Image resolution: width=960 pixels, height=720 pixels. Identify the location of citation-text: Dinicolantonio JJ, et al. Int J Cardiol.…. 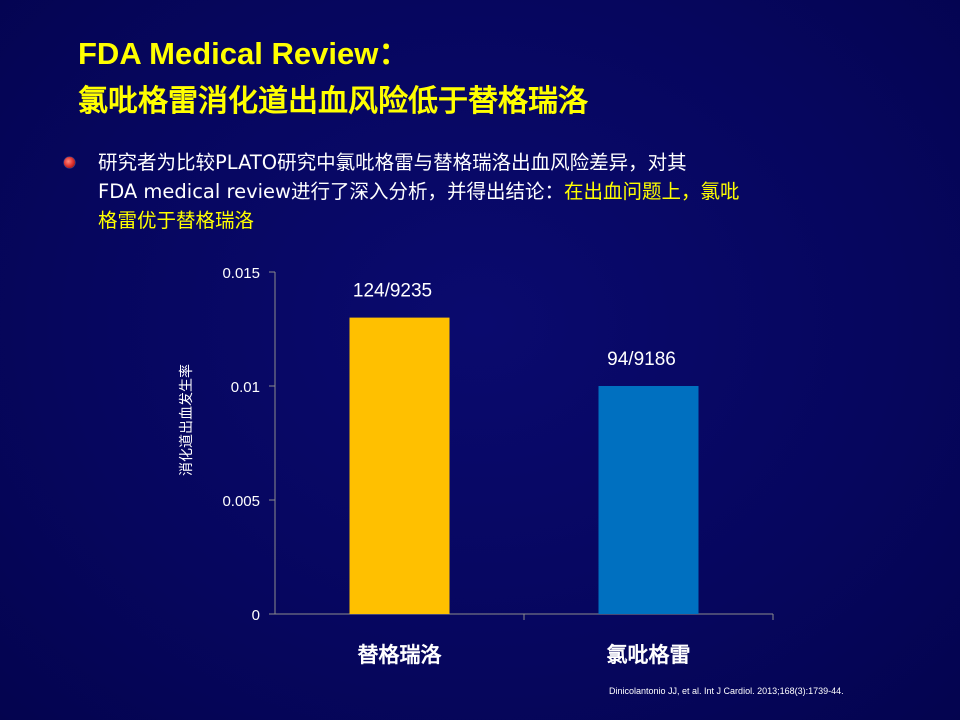
(726, 691).